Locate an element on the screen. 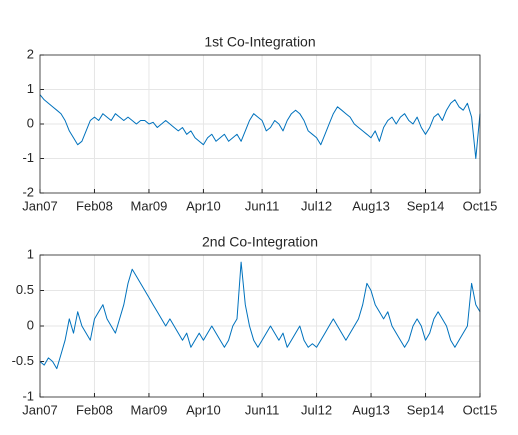 This screenshot has width=518, height=435. data-line is located at coordinates (260, 126).